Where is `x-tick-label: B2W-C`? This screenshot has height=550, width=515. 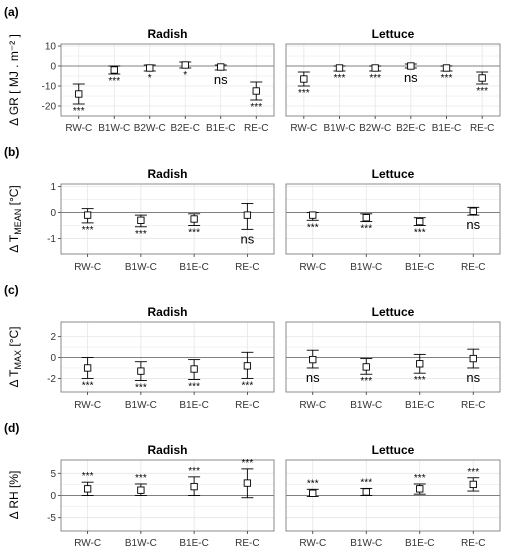 x-tick-label: B2W-C is located at coordinates (150, 128).